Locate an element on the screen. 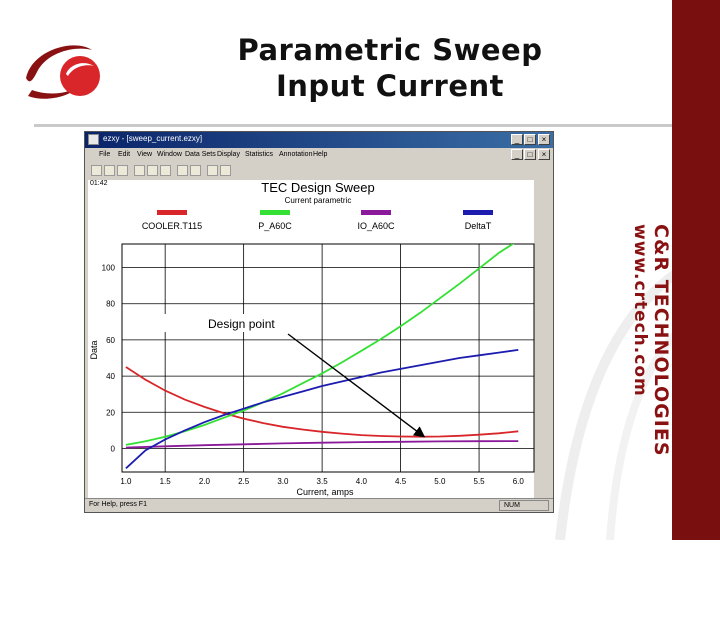 The width and height of the screenshot is (720, 624). arrow-icon is located at coordinates (225, 170).